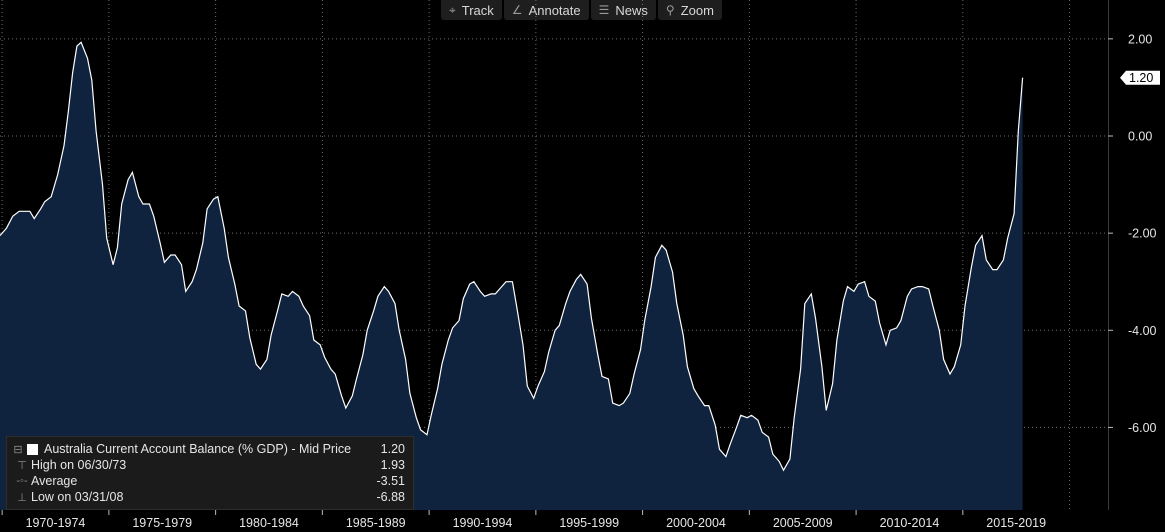  I want to click on x-tick-label-0: 1970-1974, so click(56, 523).